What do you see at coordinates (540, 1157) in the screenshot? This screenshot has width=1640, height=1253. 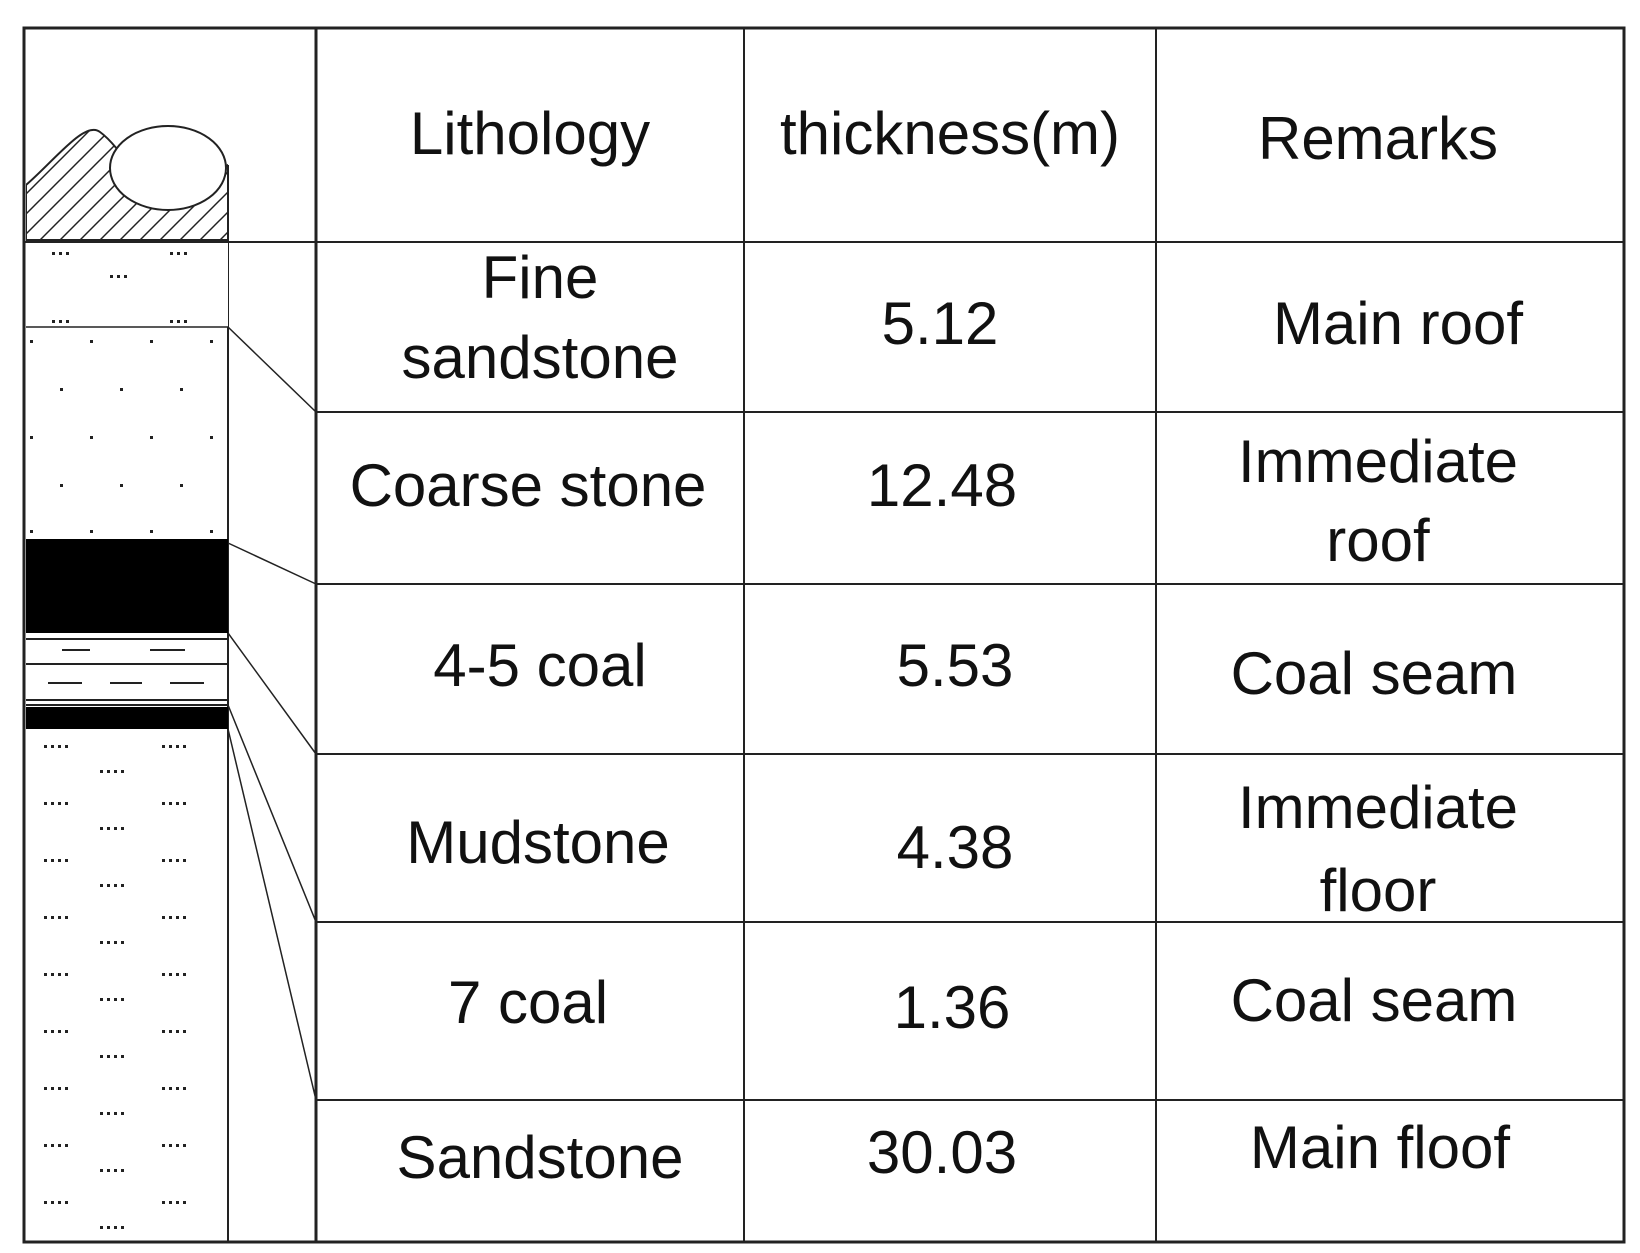 I see `row-6-lithology: Sandstone` at bounding box center [540, 1157].